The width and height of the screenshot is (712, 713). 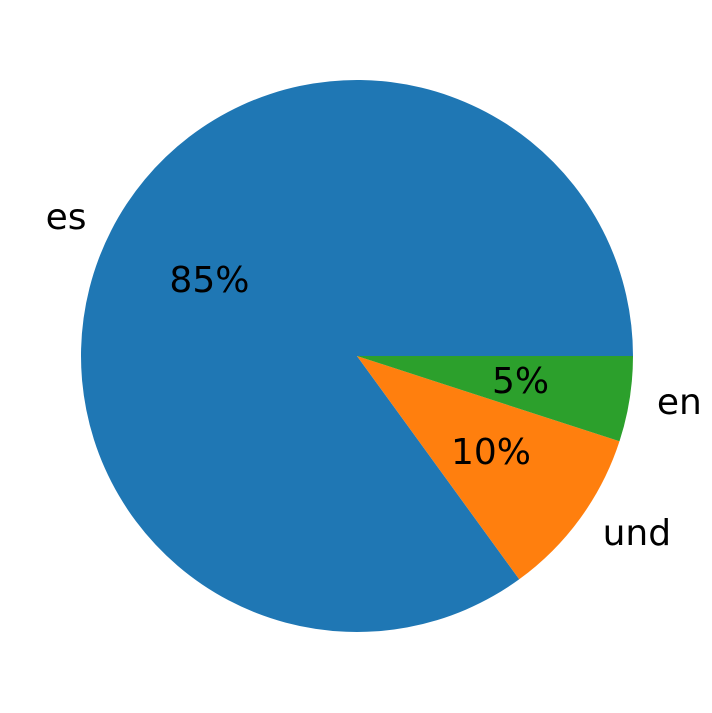 I want to click on pie-label-en: en, so click(x=679, y=403).